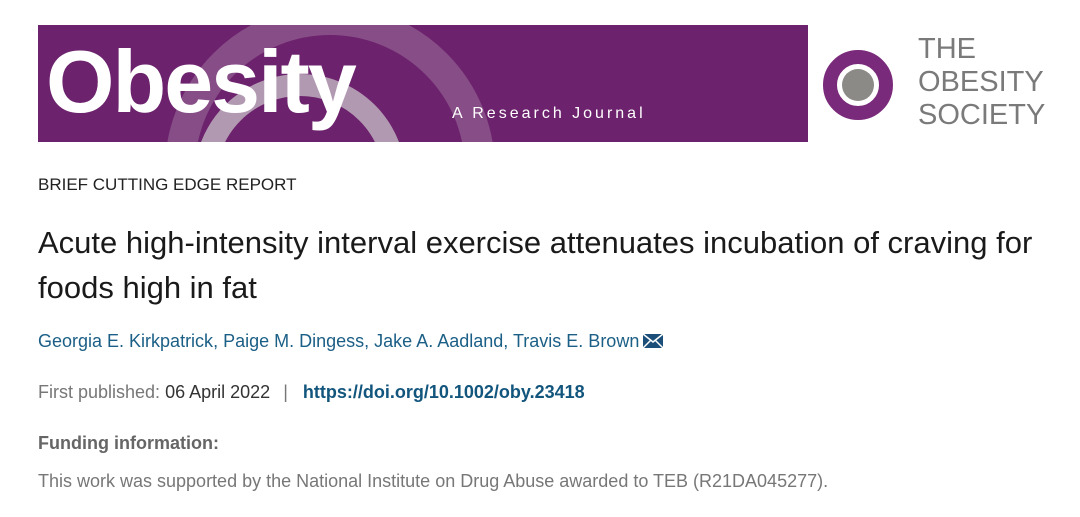 Image resolution: width=1080 pixels, height=517 pixels. I want to click on article-type: BRIEF CUTTING EDGE REPORT, so click(167, 184).